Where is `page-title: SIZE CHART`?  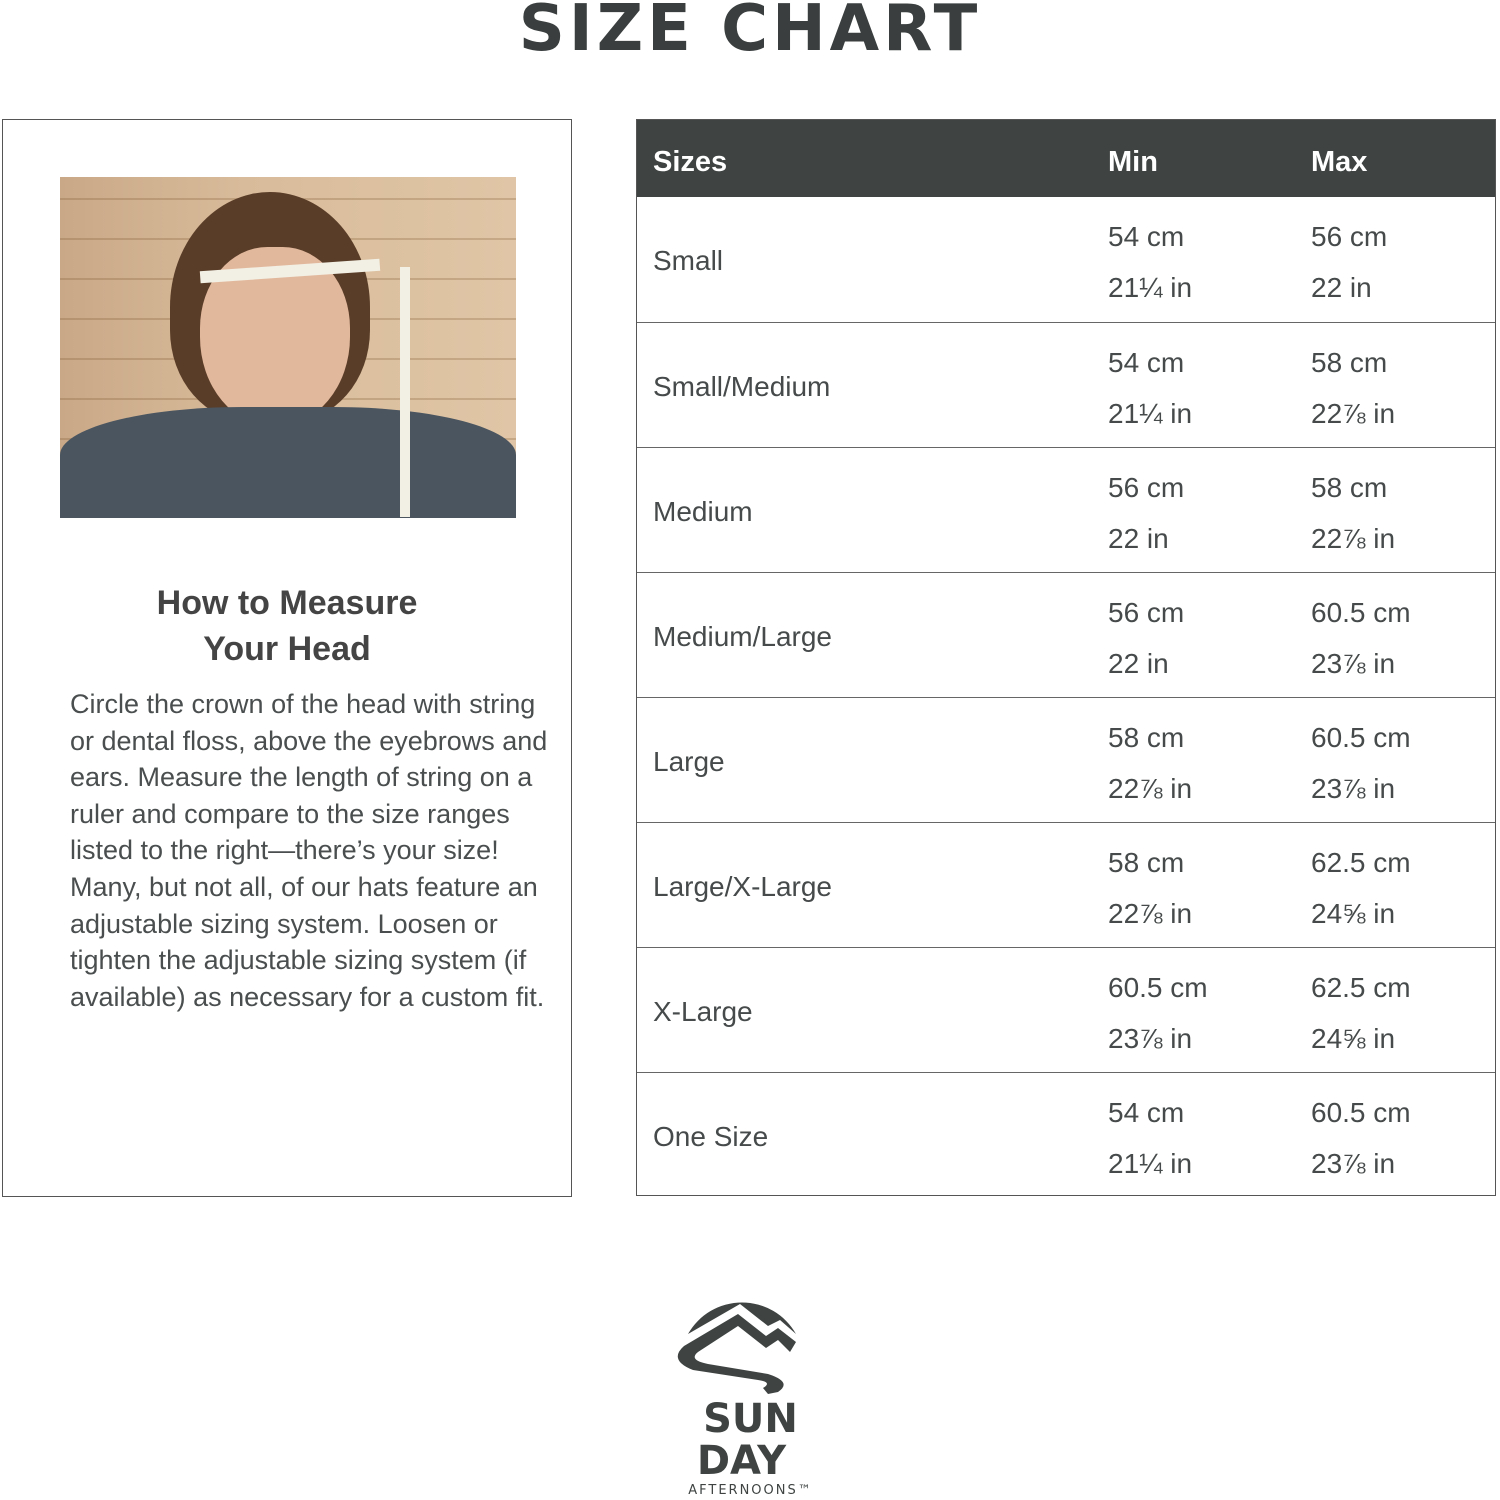
page-title: SIZE CHART is located at coordinates (750, 33).